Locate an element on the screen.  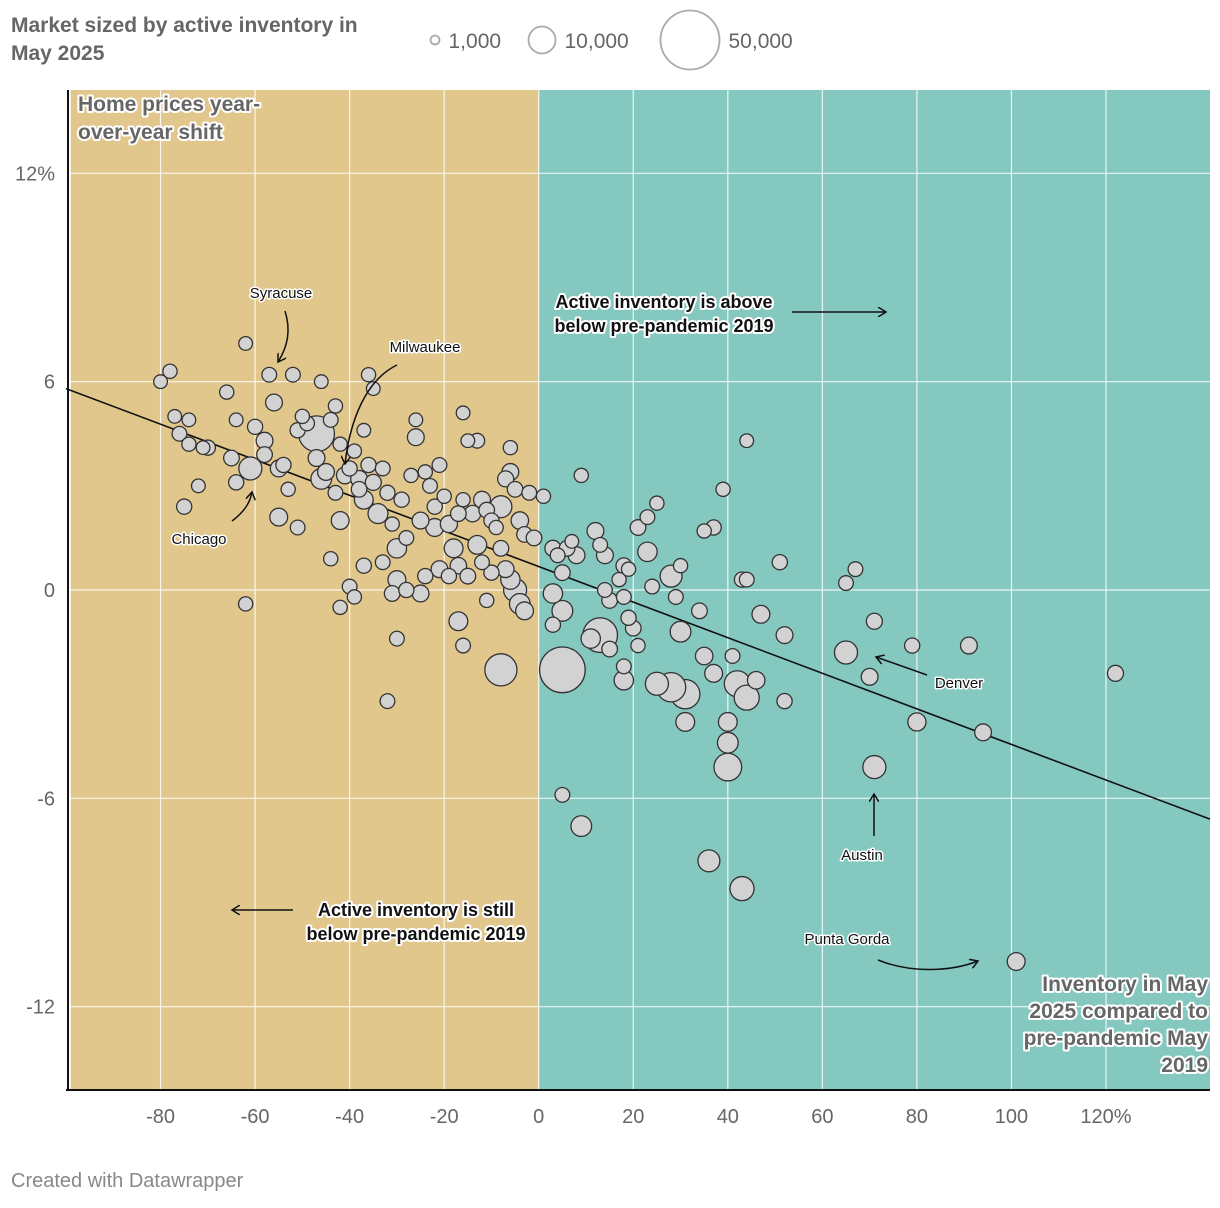
x-axis-ticks: -80 -60 -40 -20 0 20 40 60 80 100 120% is located at coordinates (639, 1117).